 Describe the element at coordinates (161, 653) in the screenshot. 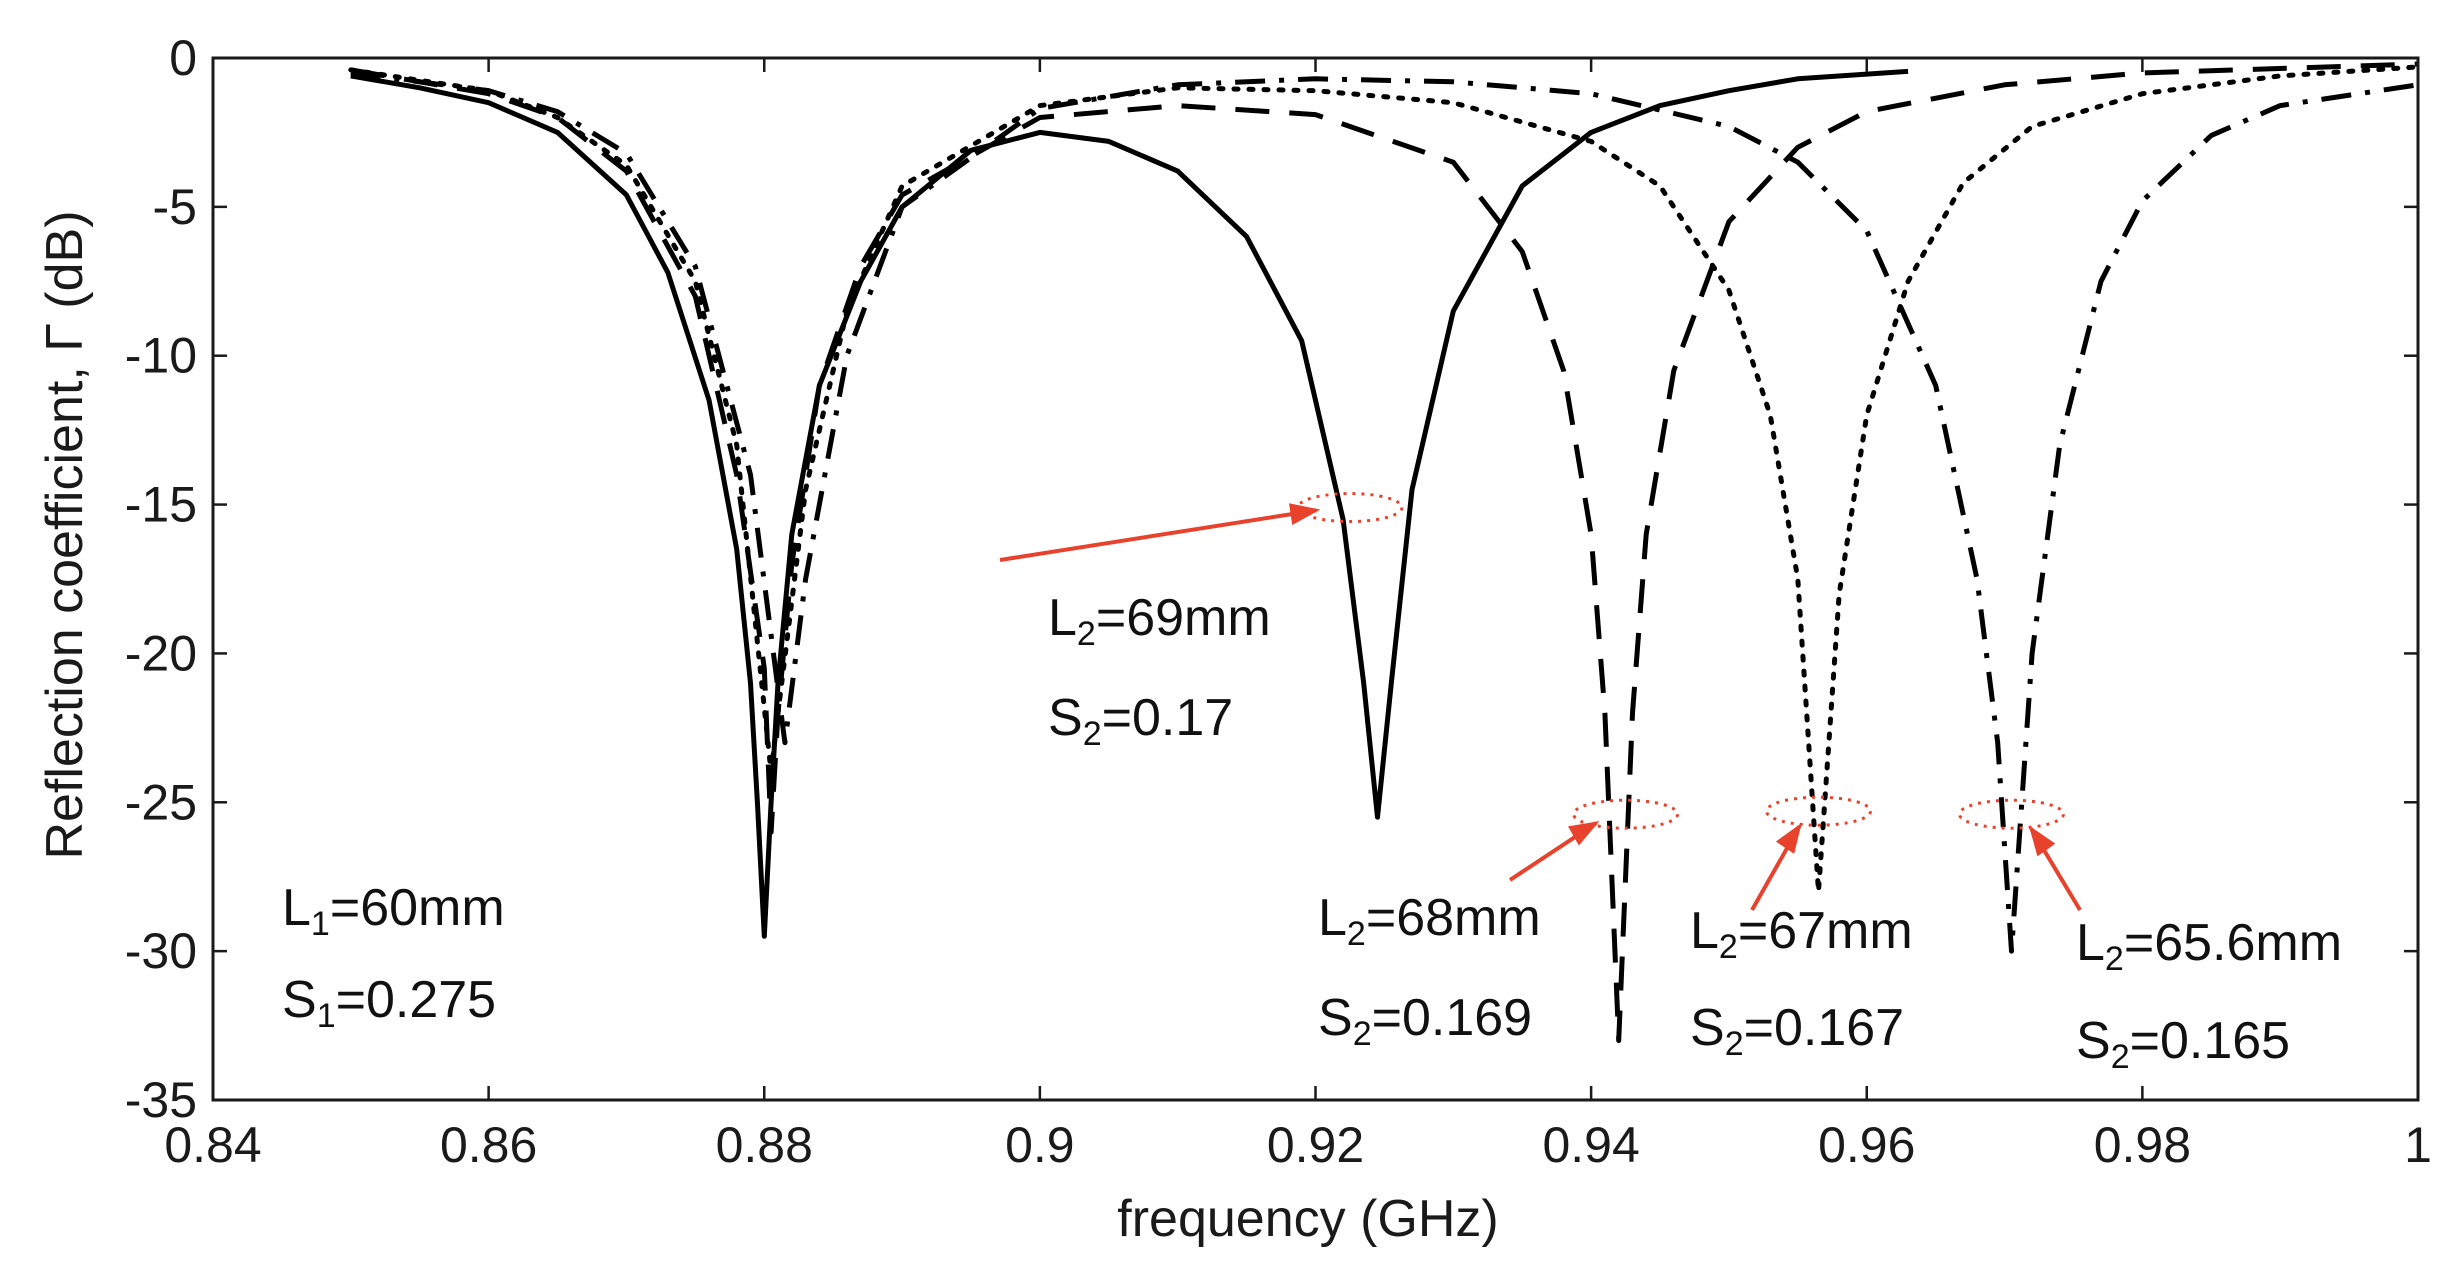

I see `y-tick-label: -20` at that location.